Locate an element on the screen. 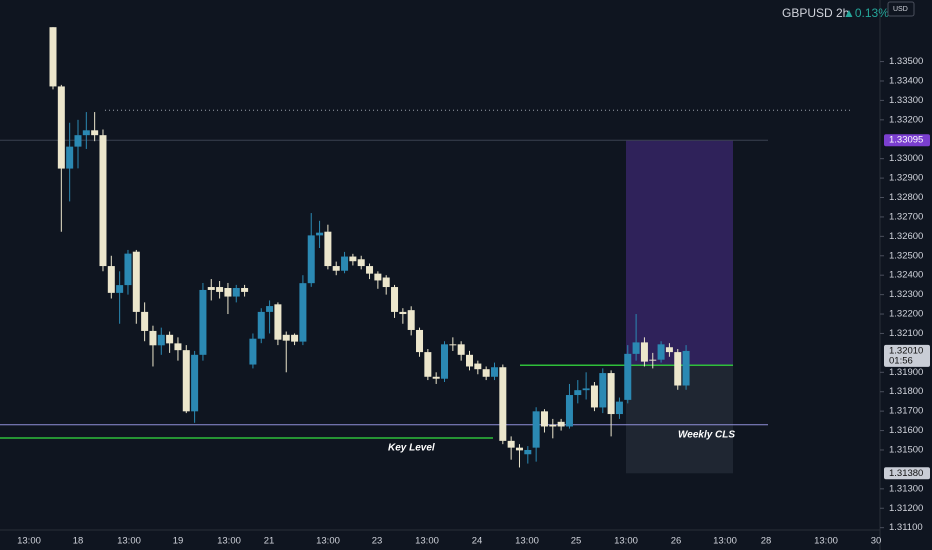 The width and height of the screenshot is (932, 550). x-tick-label: 23 is located at coordinates (377, 541).